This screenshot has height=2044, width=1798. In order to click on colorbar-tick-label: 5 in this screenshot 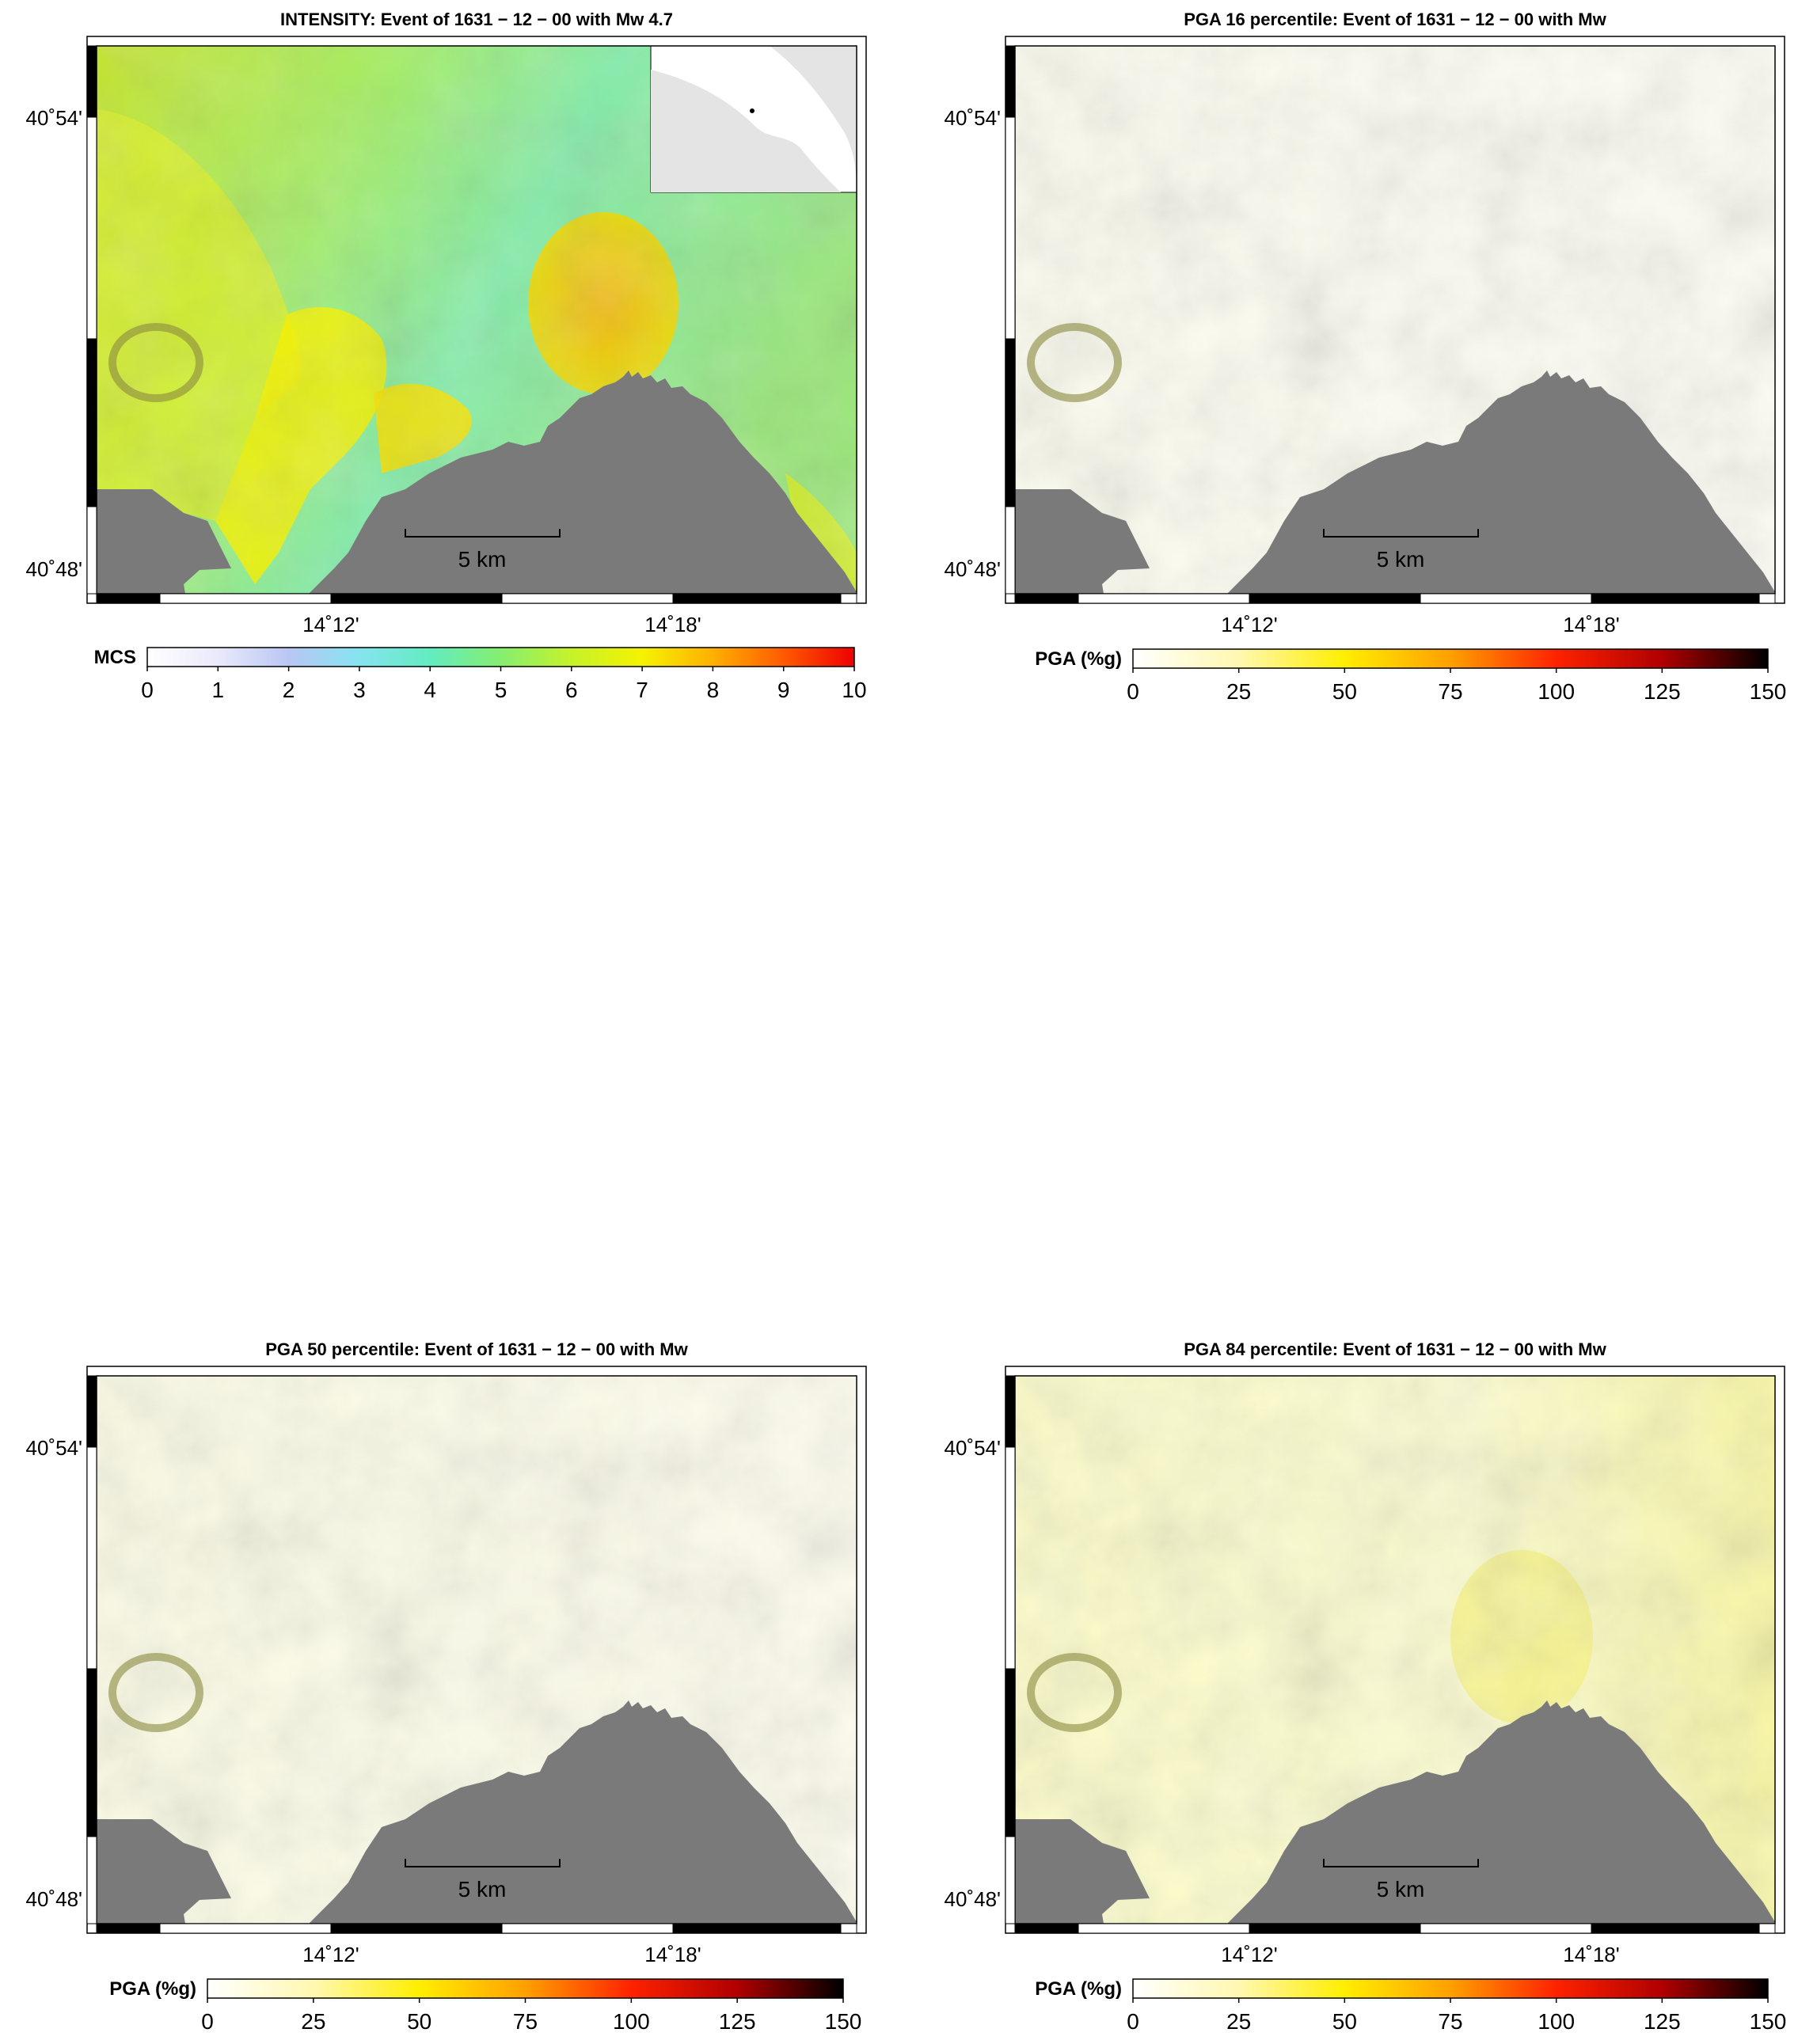, I will do `click(501, 690)`.